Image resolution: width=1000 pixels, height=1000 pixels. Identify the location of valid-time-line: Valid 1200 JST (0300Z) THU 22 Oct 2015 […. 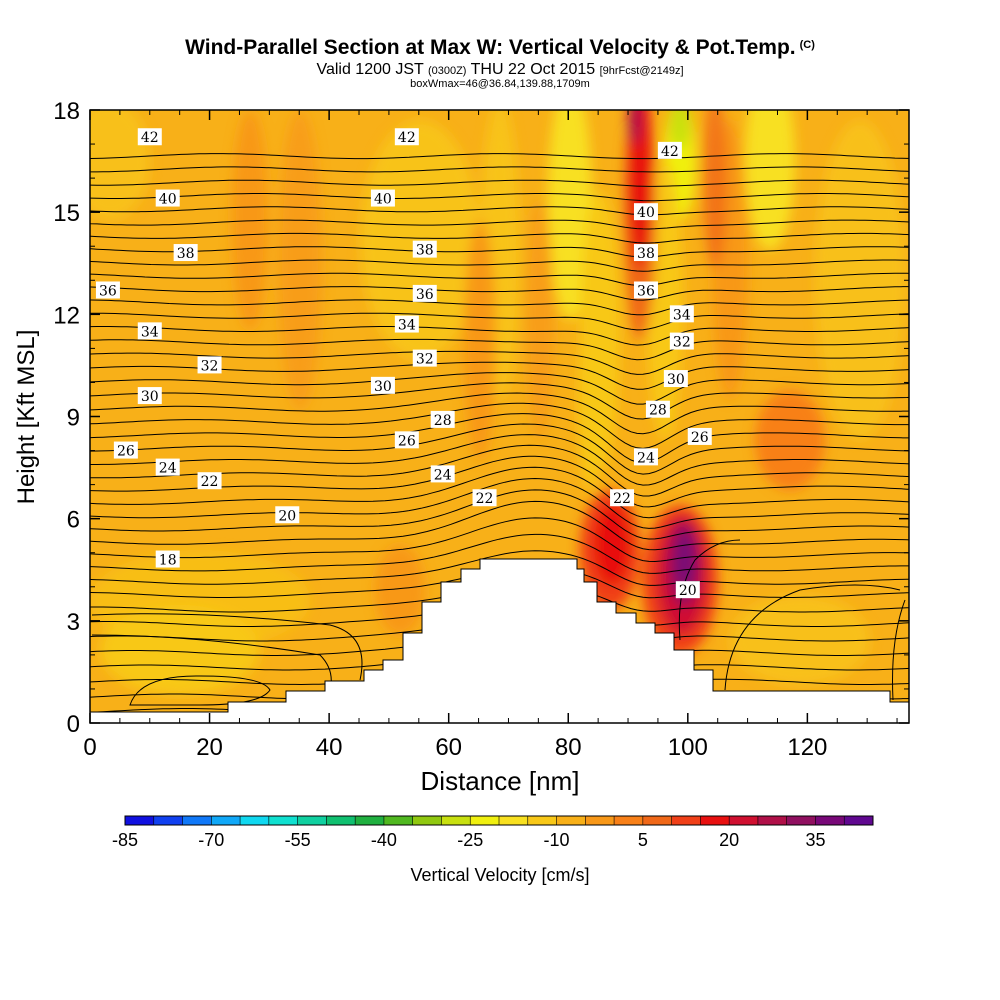
(500, 70).